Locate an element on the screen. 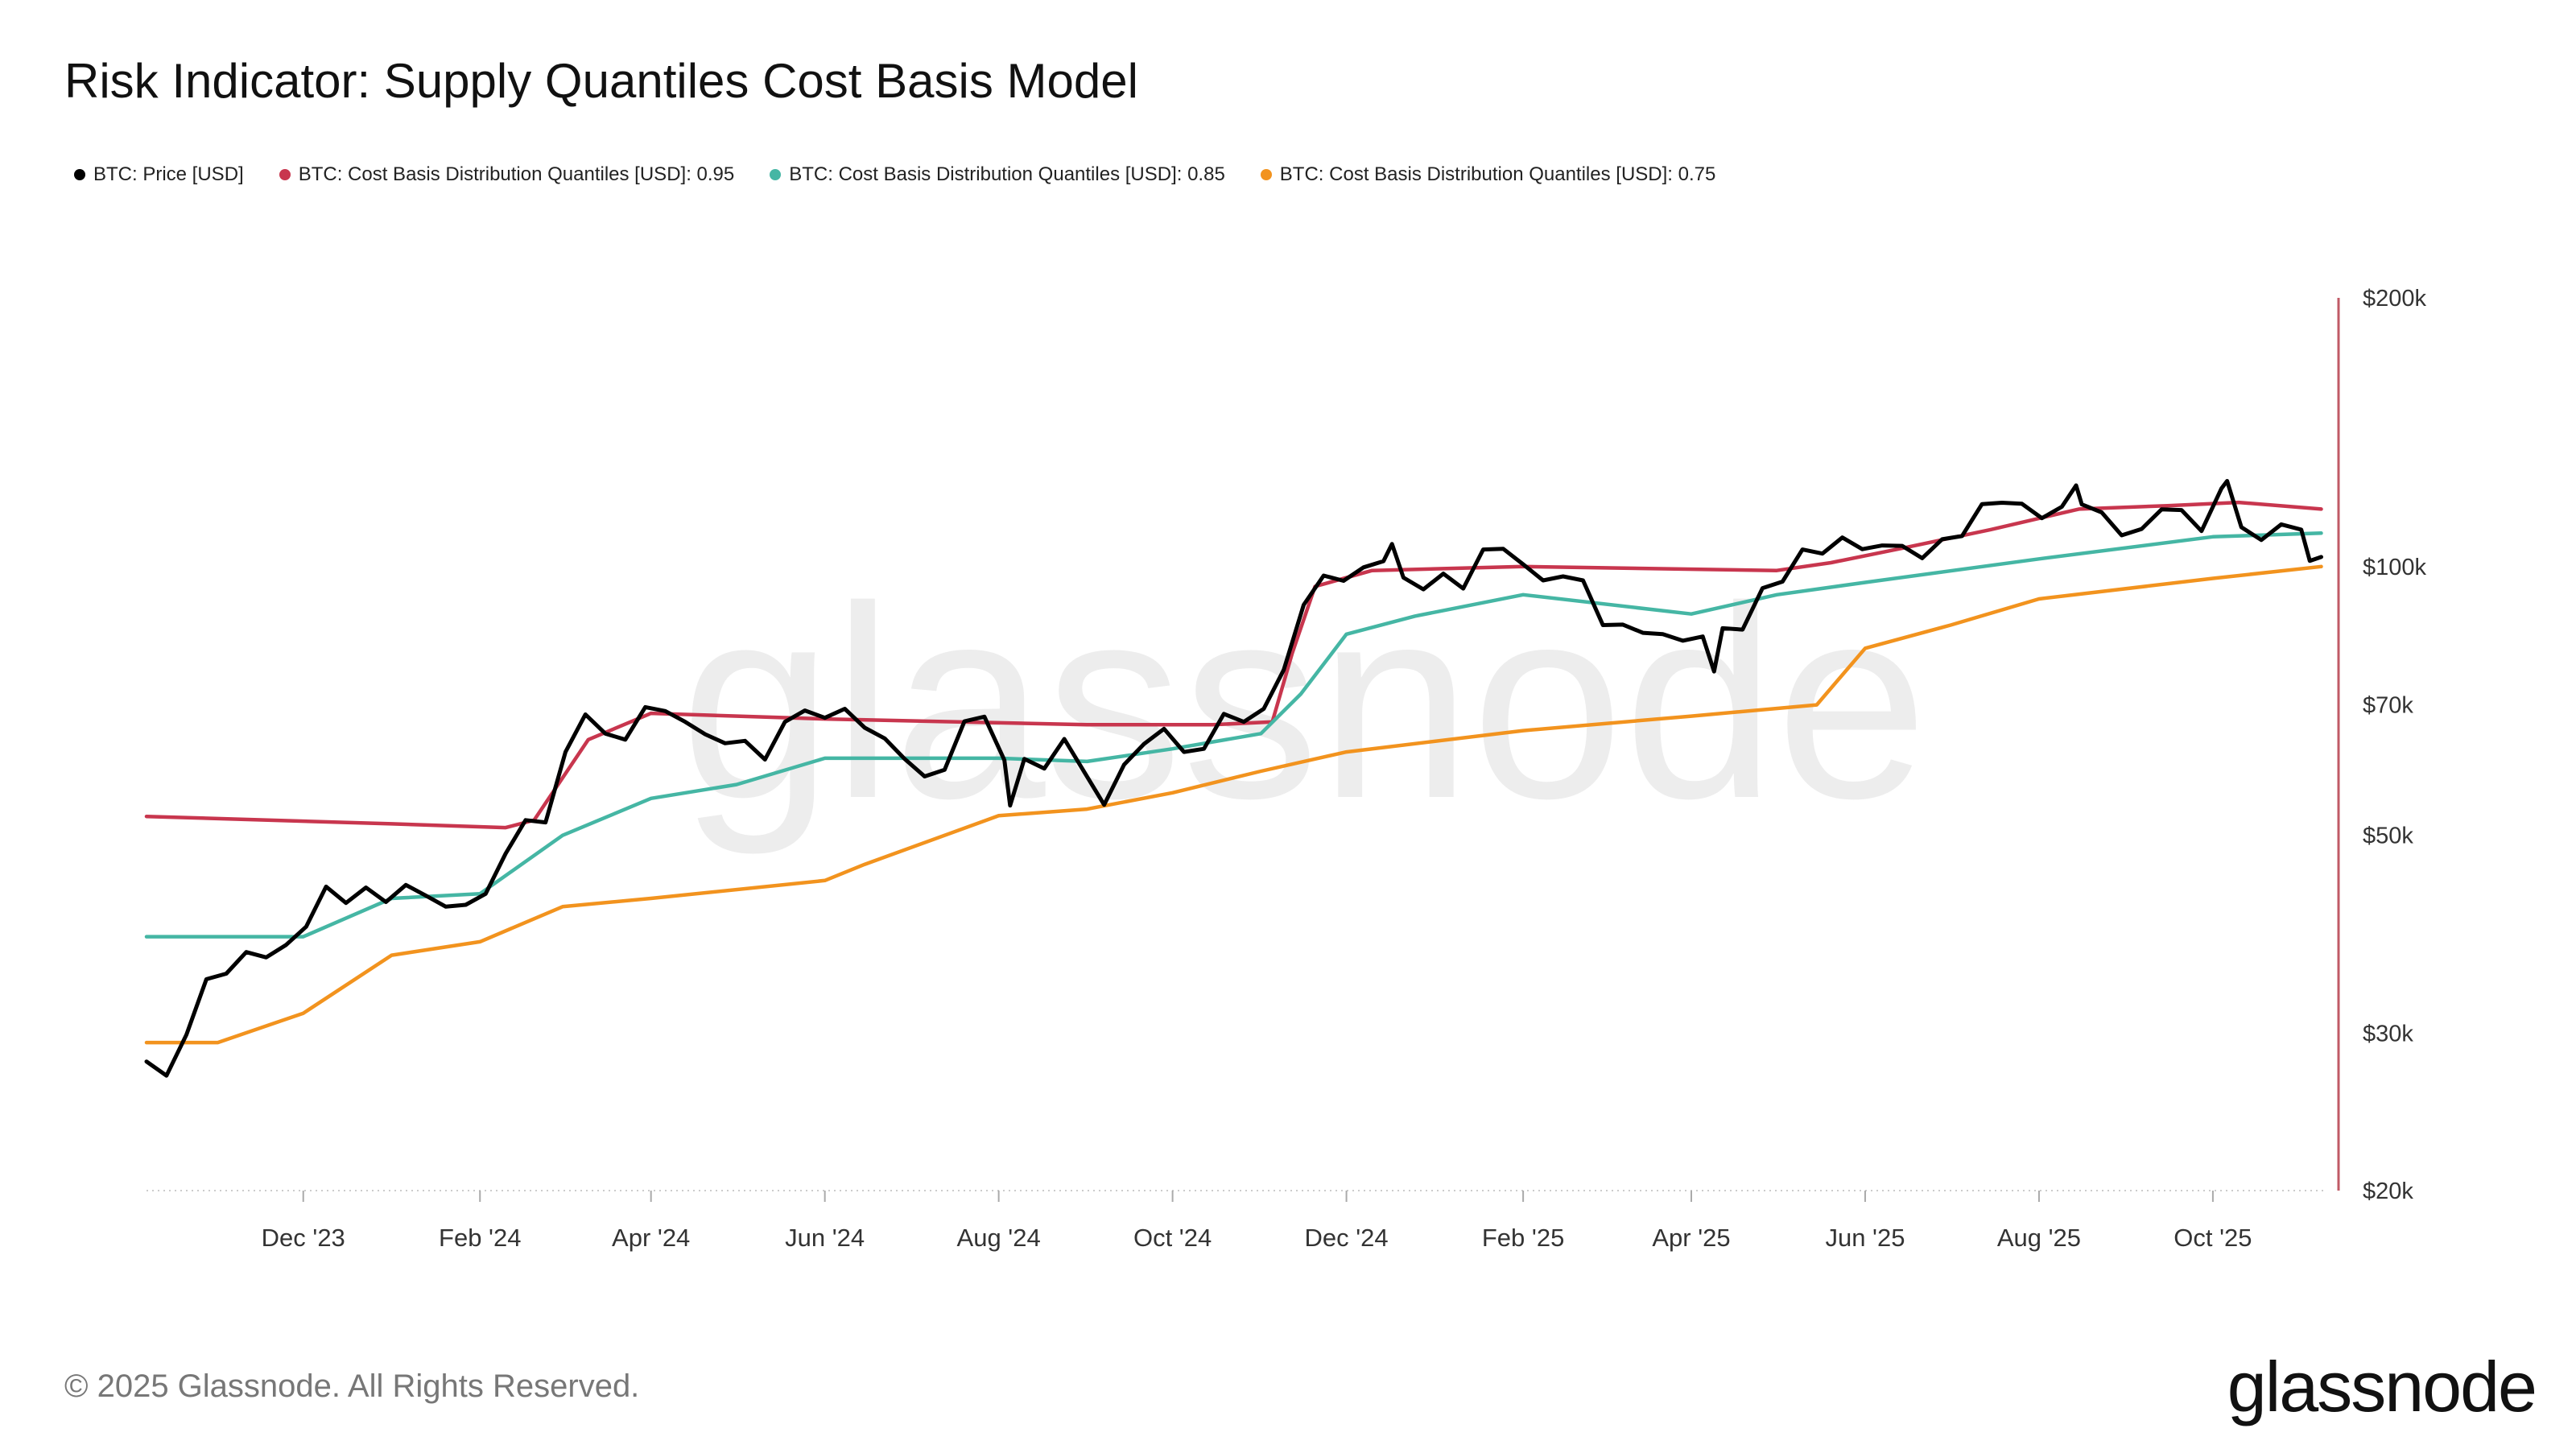  y-tick-label: $20k is located at coordinates (2388, 1191).